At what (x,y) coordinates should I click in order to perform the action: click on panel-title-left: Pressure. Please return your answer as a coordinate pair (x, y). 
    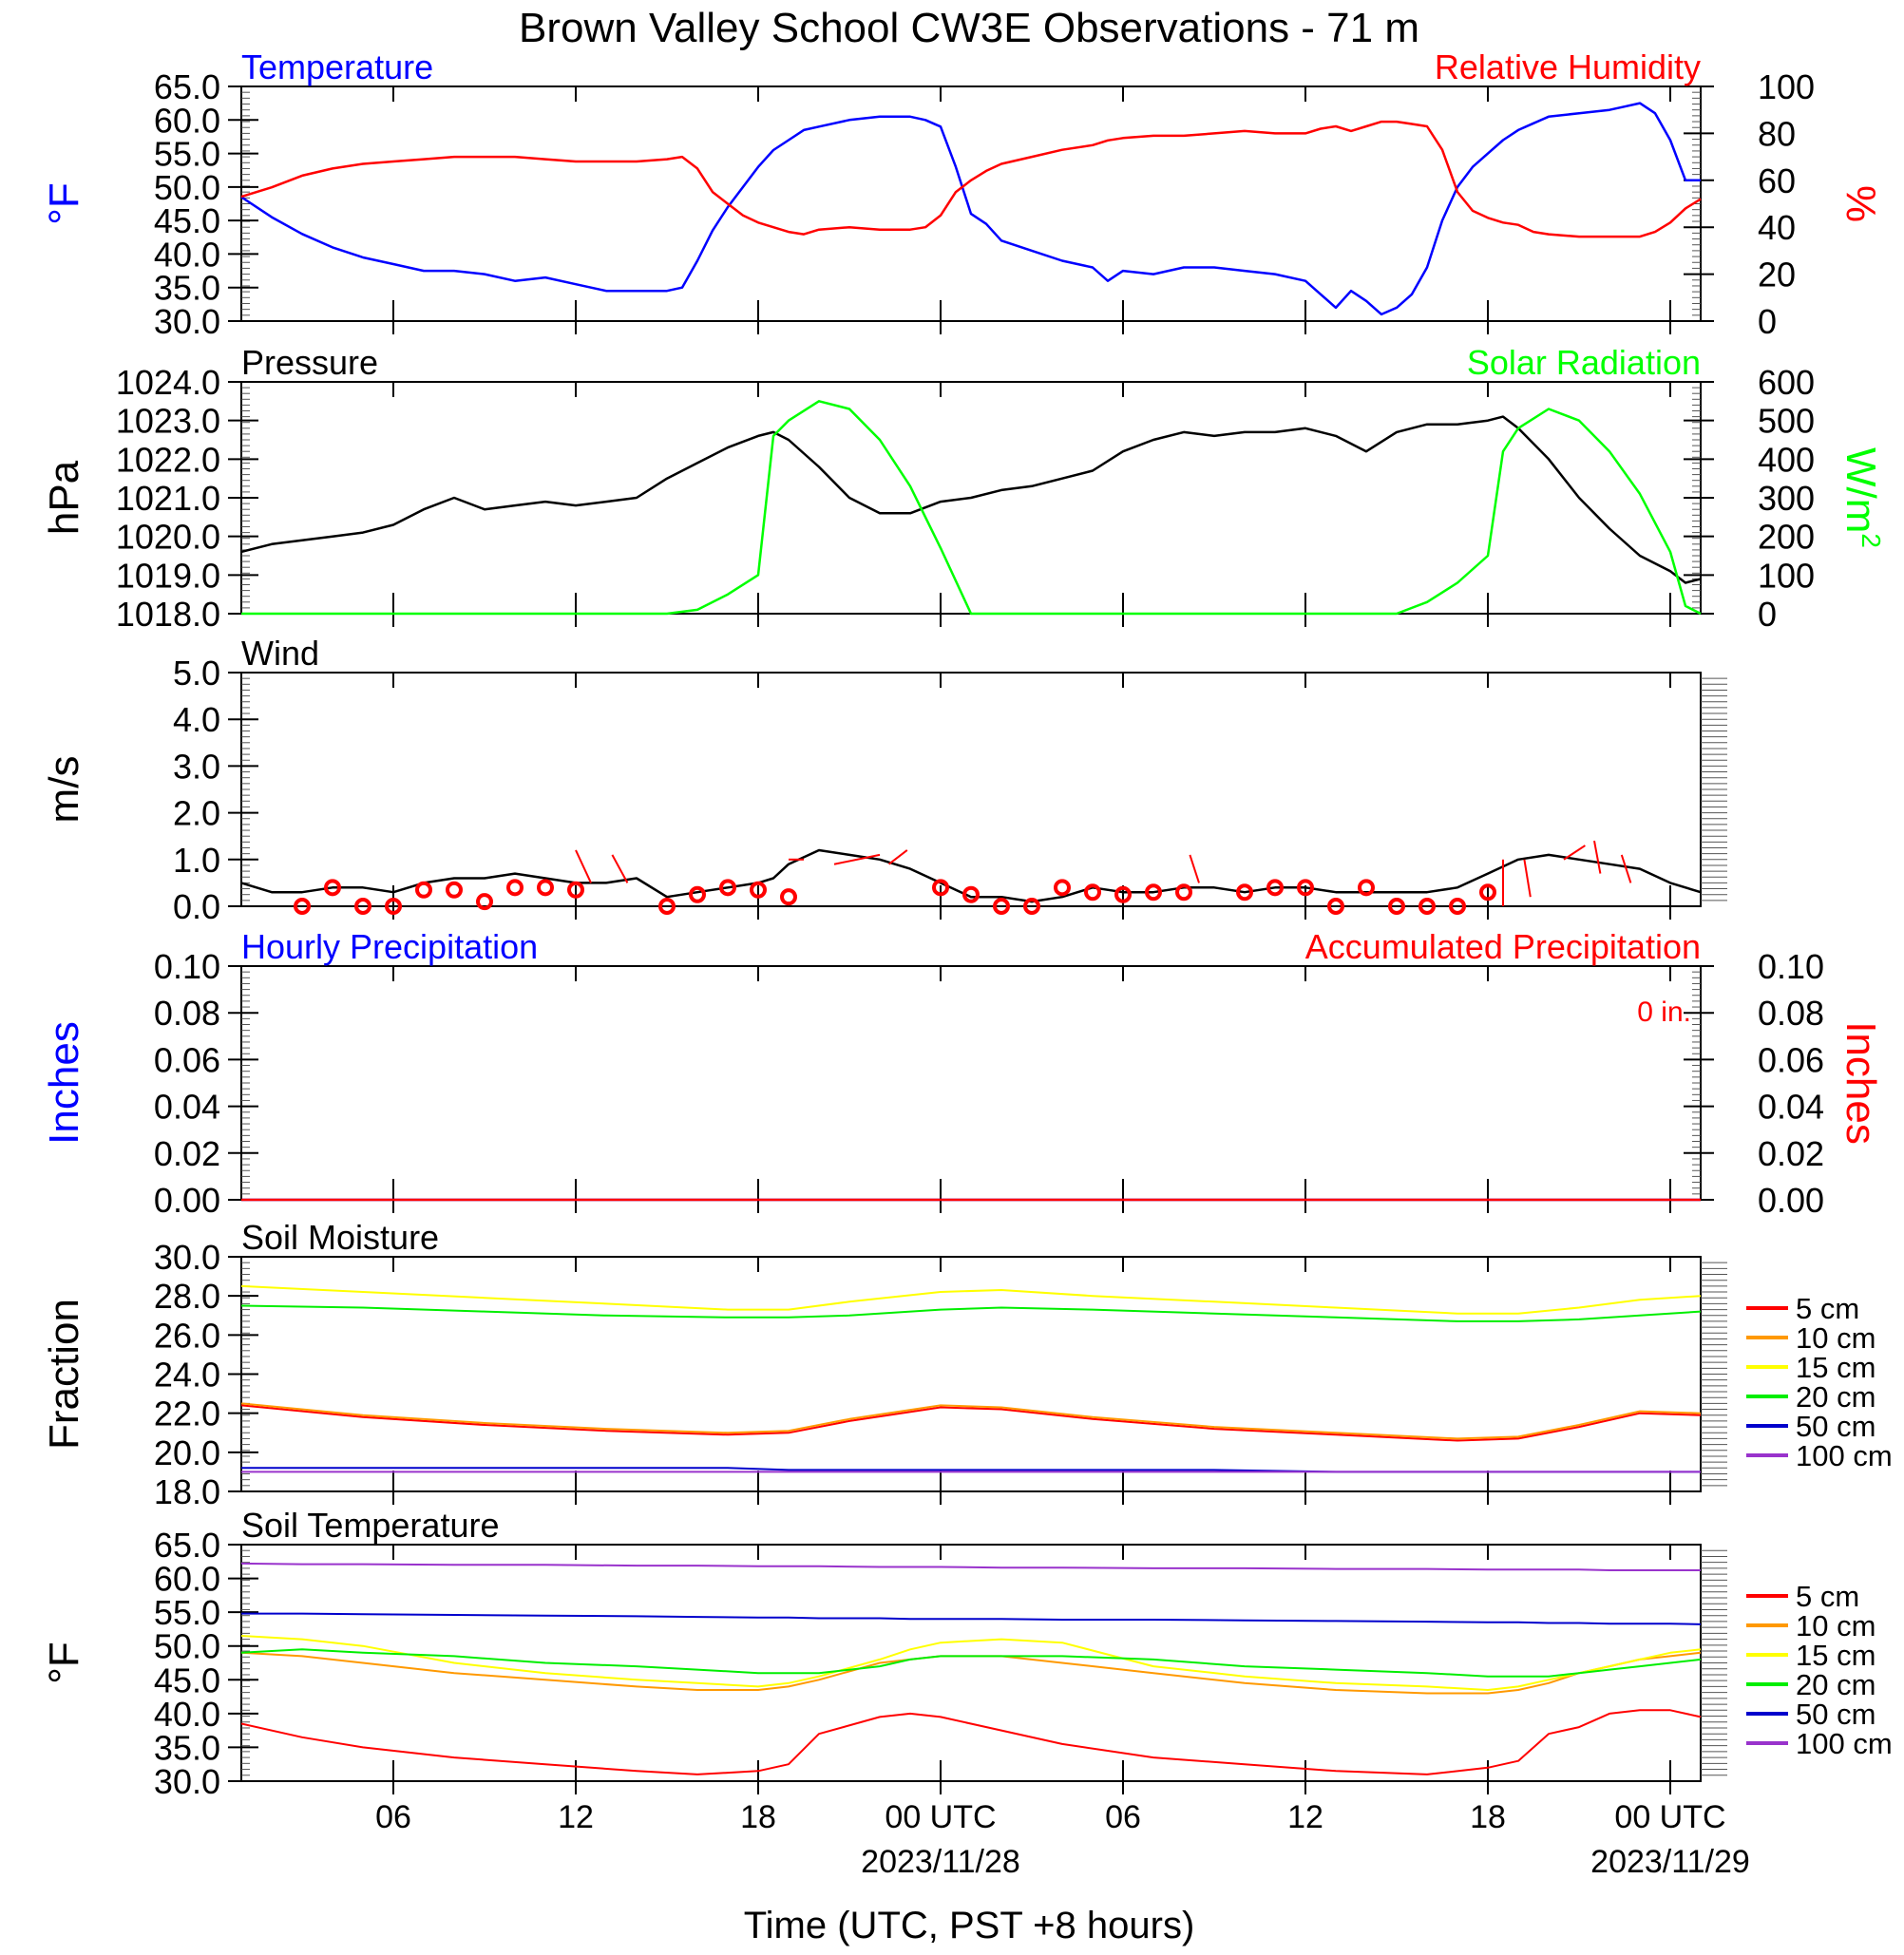
    Looking at the image, I should click on (309, 362).